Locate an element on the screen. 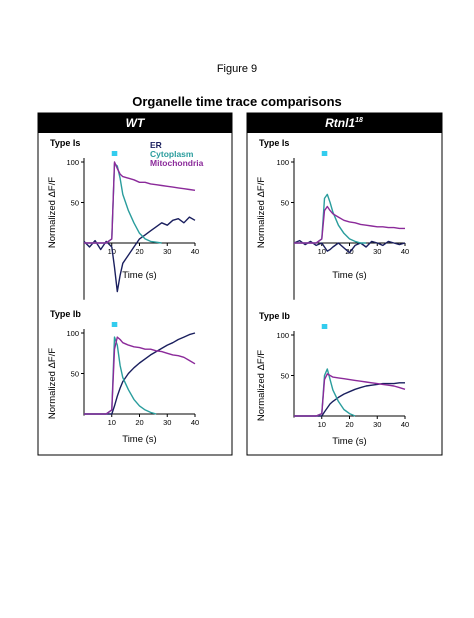 This screenshot has width=474, height=618. panel-title: Rtnl118 is located at coordinates (344, 123).